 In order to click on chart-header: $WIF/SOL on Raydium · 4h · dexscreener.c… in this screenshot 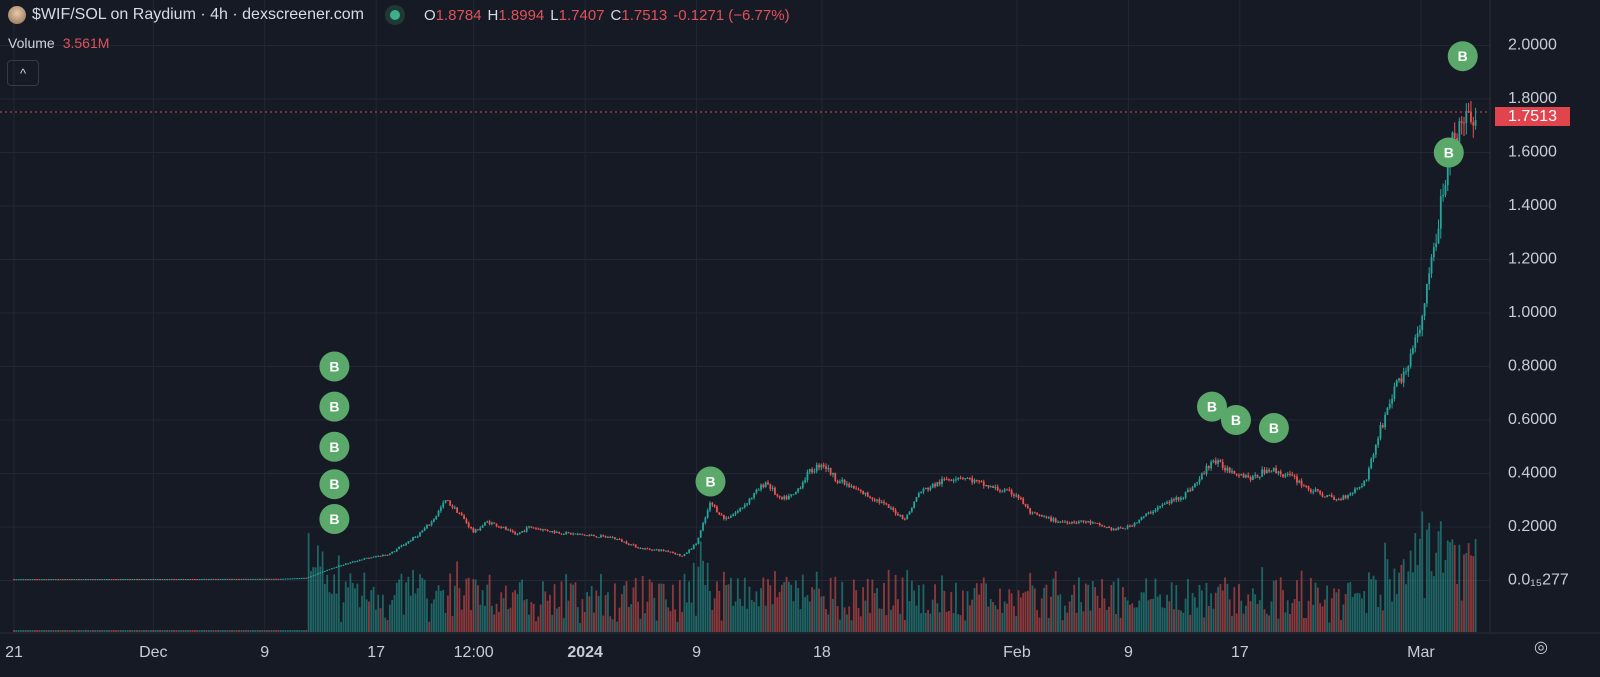, I will do `click(399, 15)`.